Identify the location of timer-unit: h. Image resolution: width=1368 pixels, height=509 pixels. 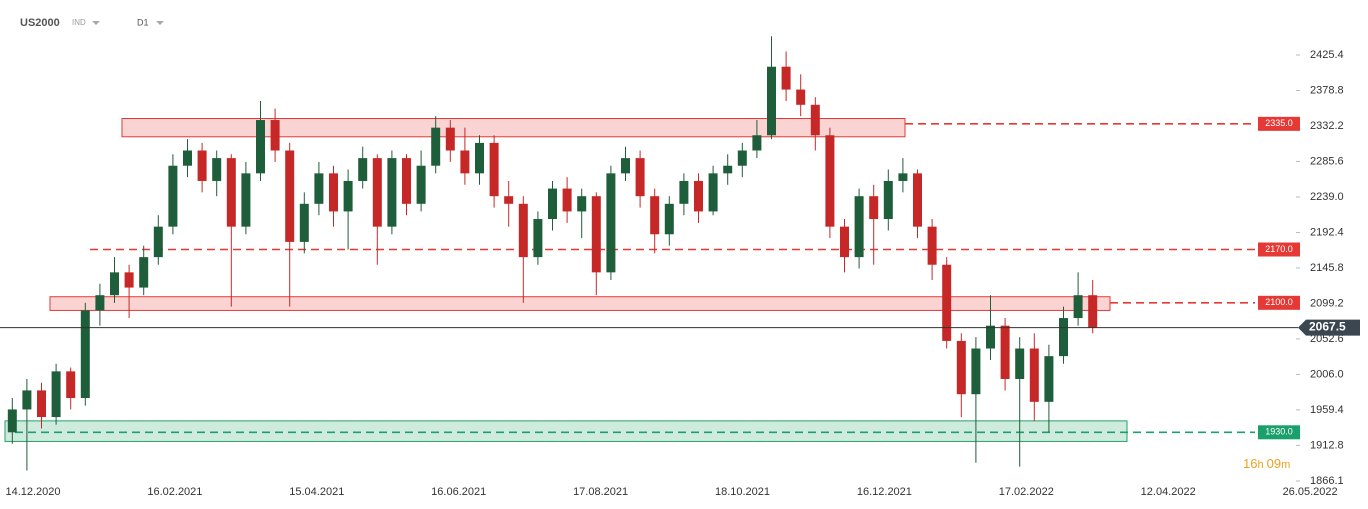
(1260, 465).